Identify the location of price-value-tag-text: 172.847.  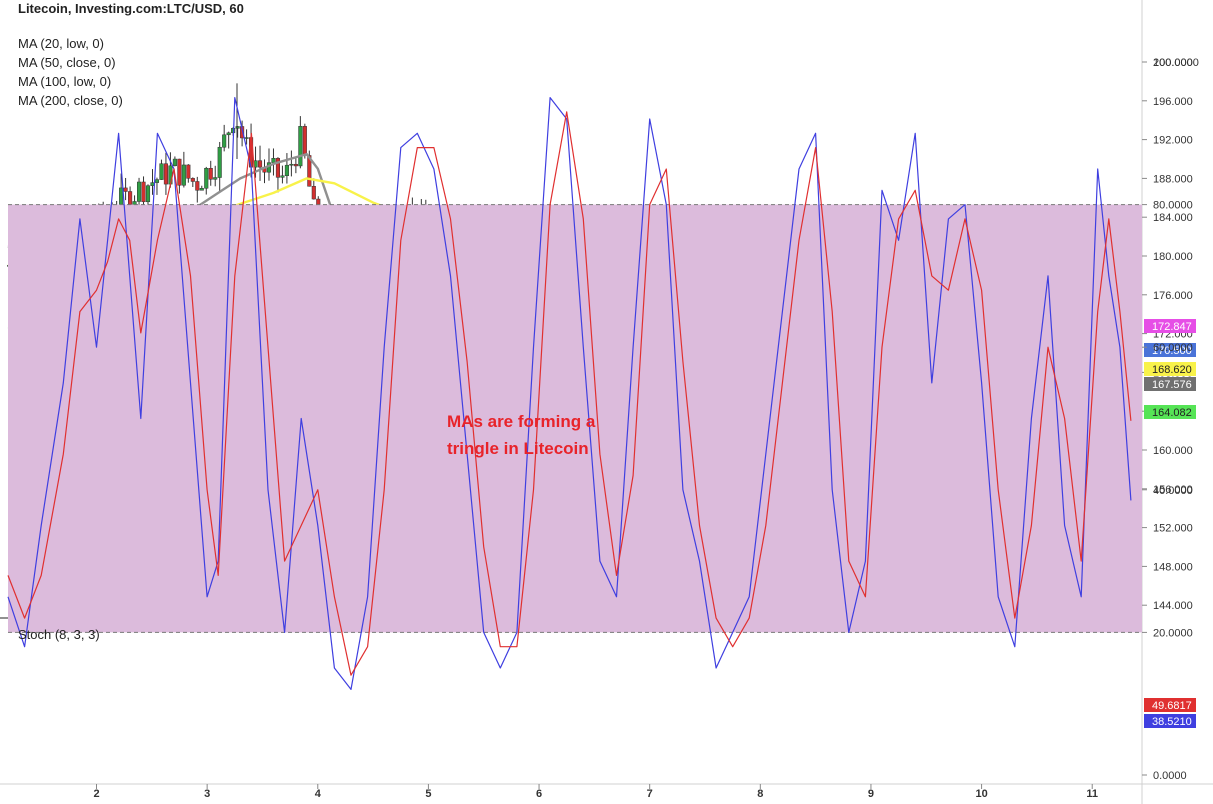
(1172, 327).